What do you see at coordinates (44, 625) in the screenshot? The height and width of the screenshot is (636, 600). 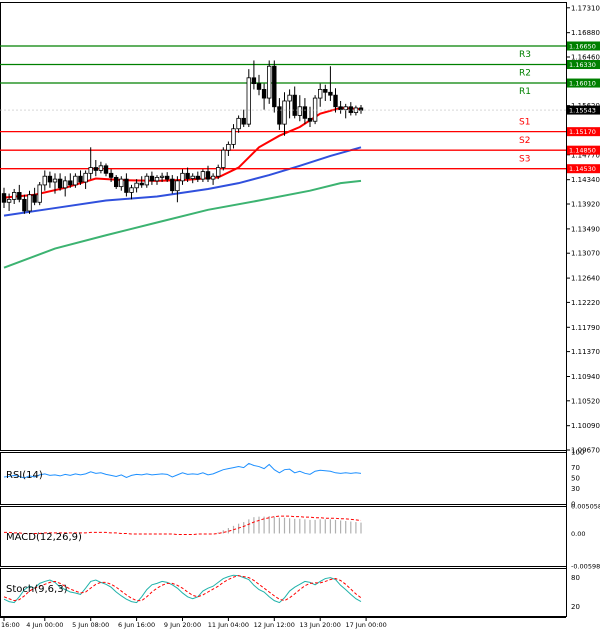 I see `time-tick-label: 4 Jun 00:00` at bounding box center [44, 625].